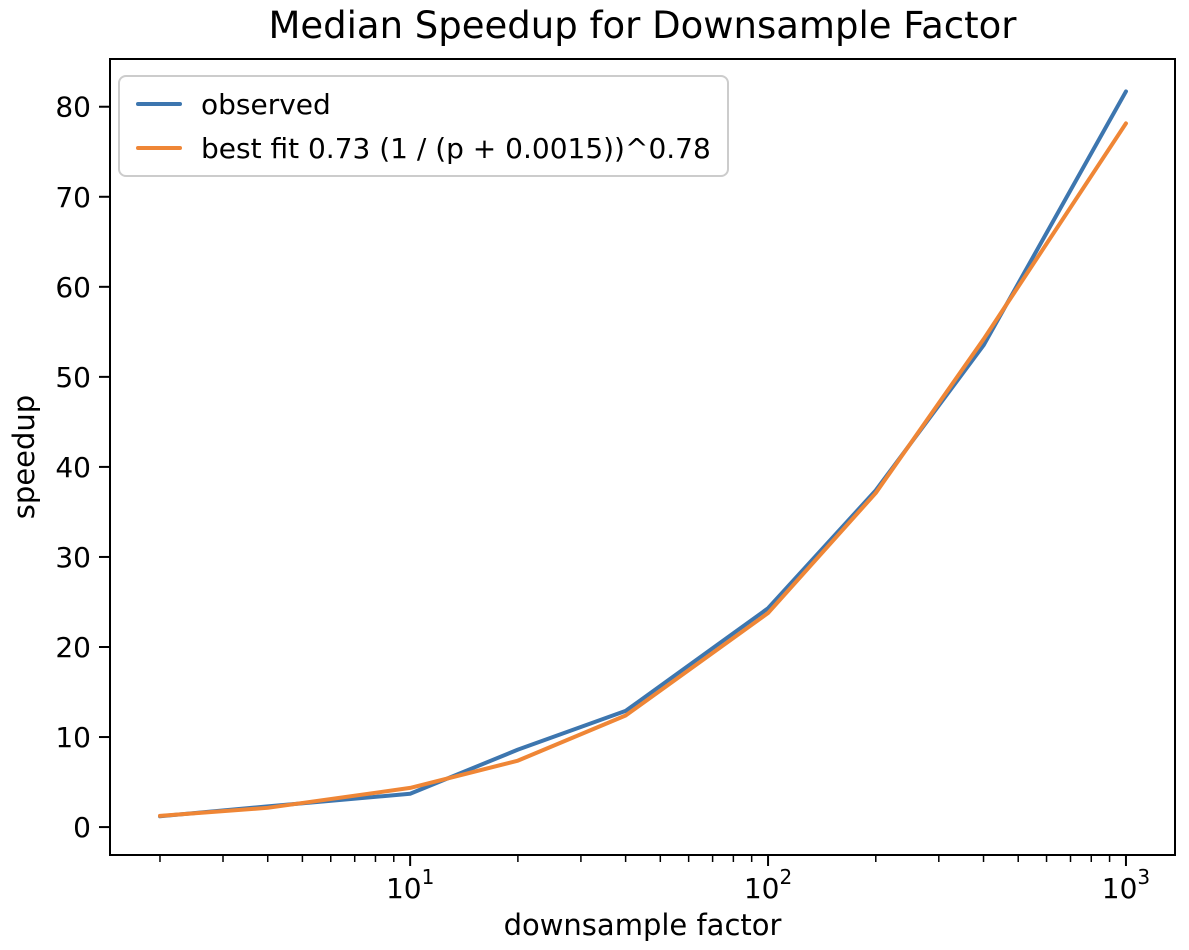 The width and height of the screenshot is (1189, 950). What do you see at coordinates (266, 104) in the screenshot?
I see `legend-label-observed: observed` at bounding box center [266, 104].